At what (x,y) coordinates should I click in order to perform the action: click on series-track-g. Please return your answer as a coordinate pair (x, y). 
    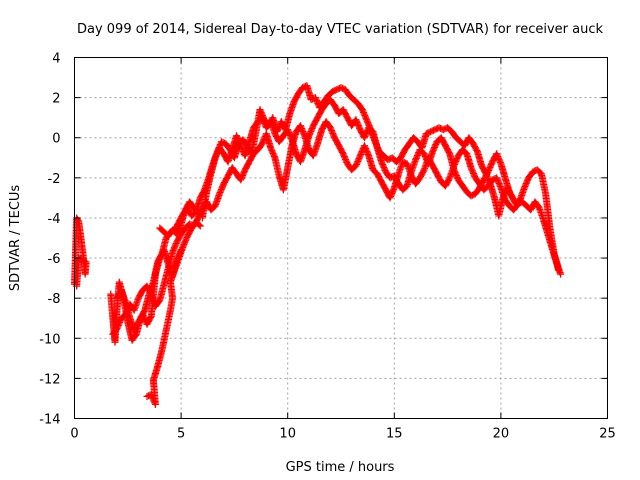
    Looking at the image, I should click on (179, 219).